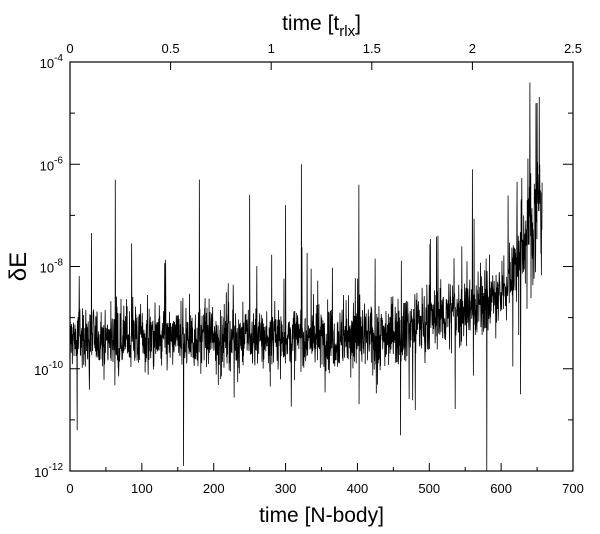 This screenshot has height=534, width=600. What do you see at coordinates (347, 31) in the screenshot?
I see `top-x-axis-label-sub: rlx` at bounding box center [347, 31].